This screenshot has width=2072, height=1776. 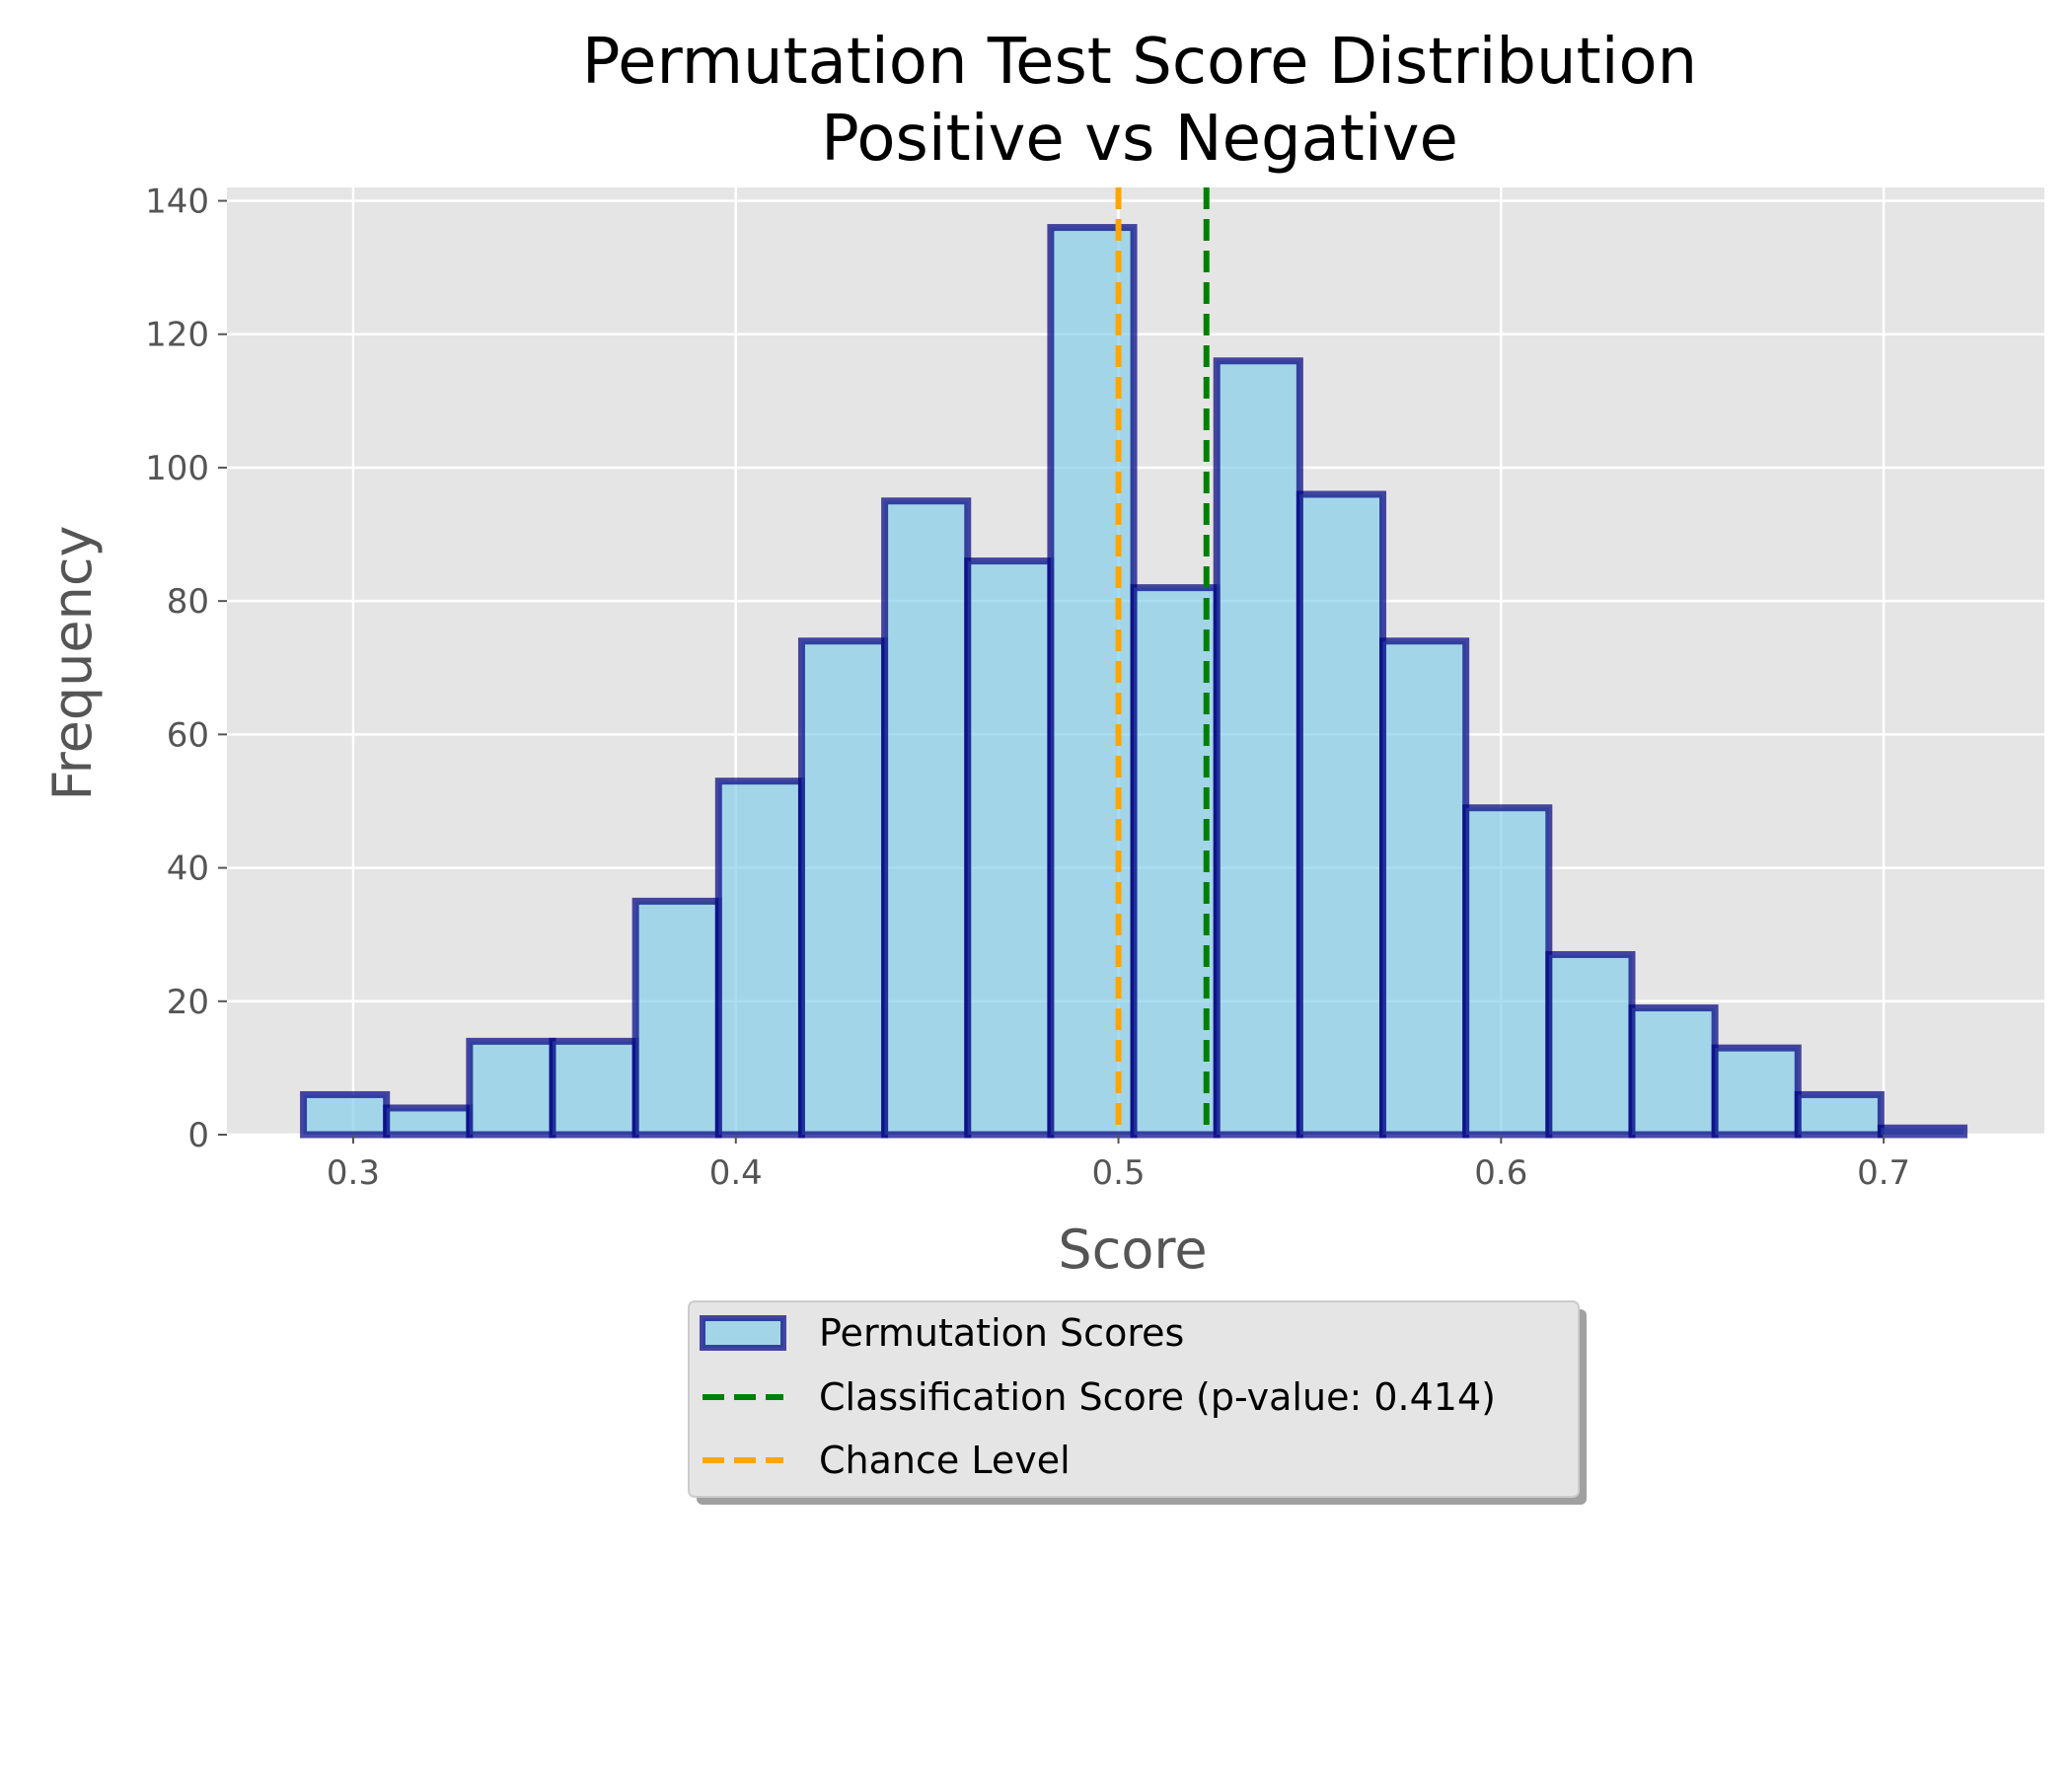 I want to click on chart-subtitle: Positive vs Negative, so click(x=1140, y=140).